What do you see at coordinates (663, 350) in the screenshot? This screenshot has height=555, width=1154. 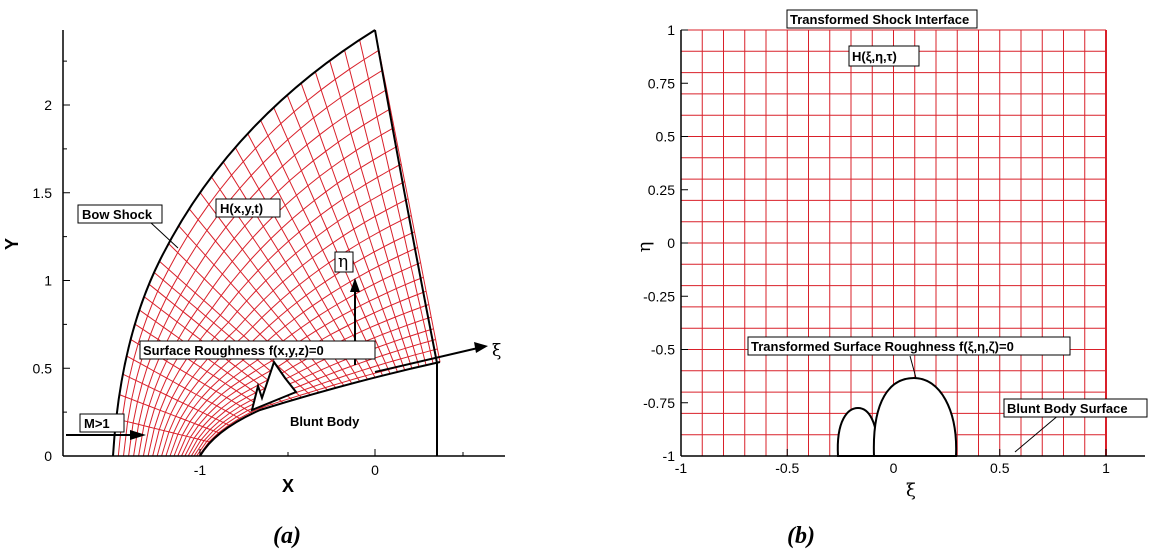 I see `panel-b-y-tick-label: -0.5` at bounding box center [663, 350].